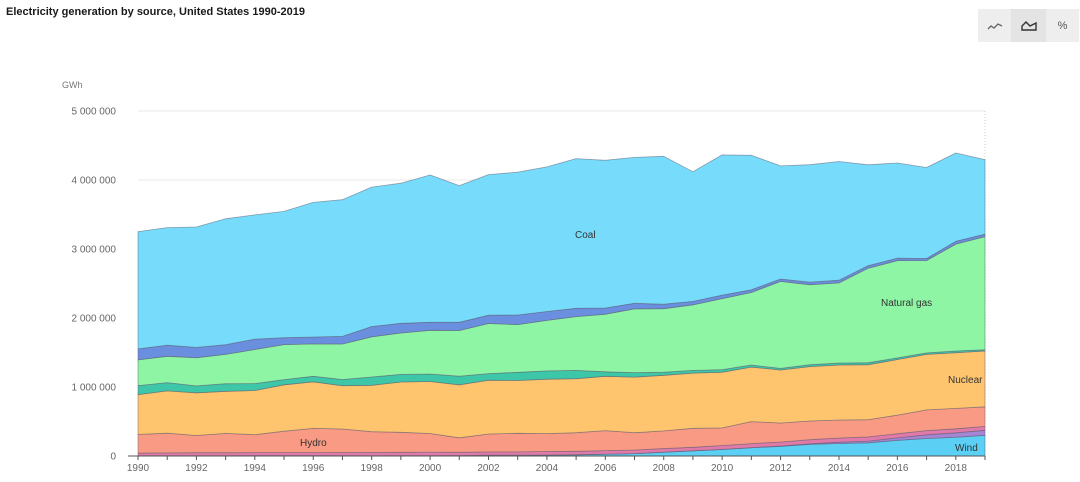 The image size is (1080, 482). Describe the element at coordinates (94, 112) in the screenshot. I see `y-tick-label: 5 000 000` at that location.